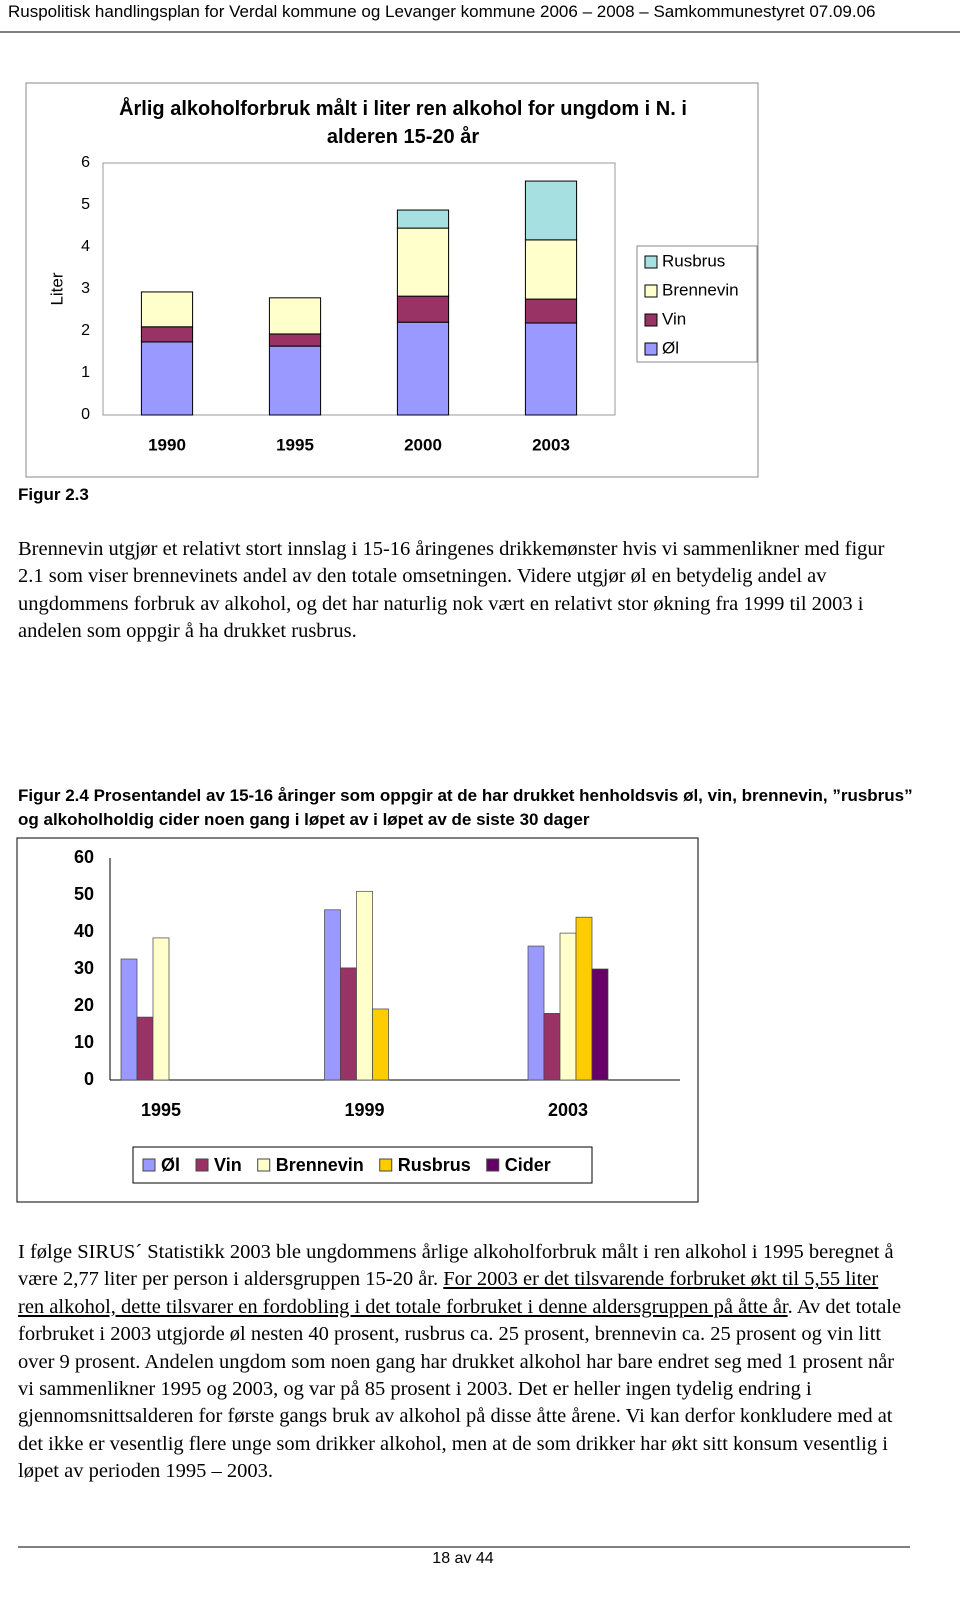 The image size is (960, 1604). What do you see at coordinates (84, 1005) in the screenshot?
I see `y-tick-label: 20` at bounding box center [84, 1005].